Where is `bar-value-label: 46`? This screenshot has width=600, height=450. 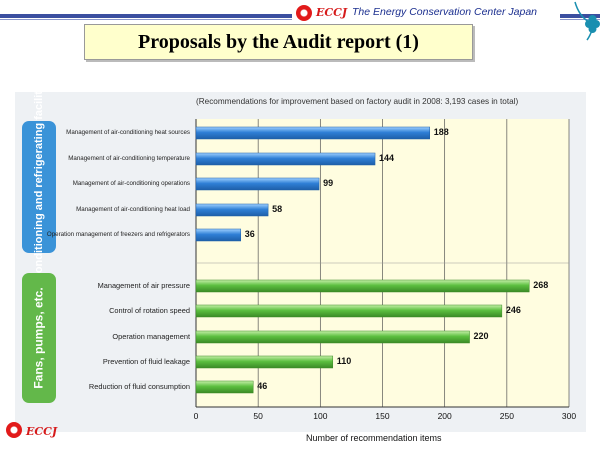 bar-value-label: 46 is located at coordinates (262, 386).